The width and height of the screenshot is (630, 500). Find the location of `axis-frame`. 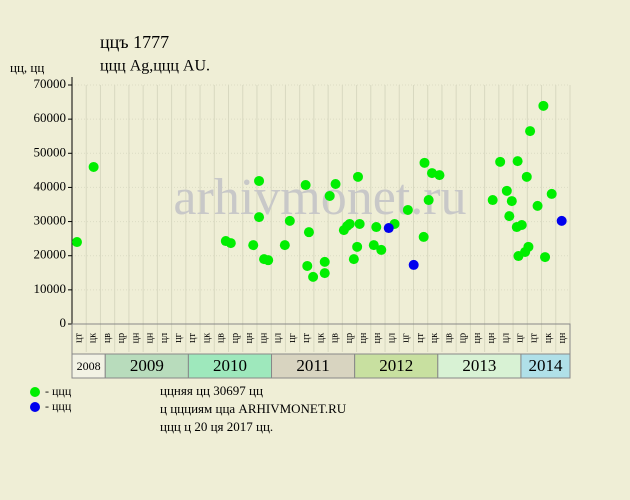

axis-frame is located at coordinates (321, 339).